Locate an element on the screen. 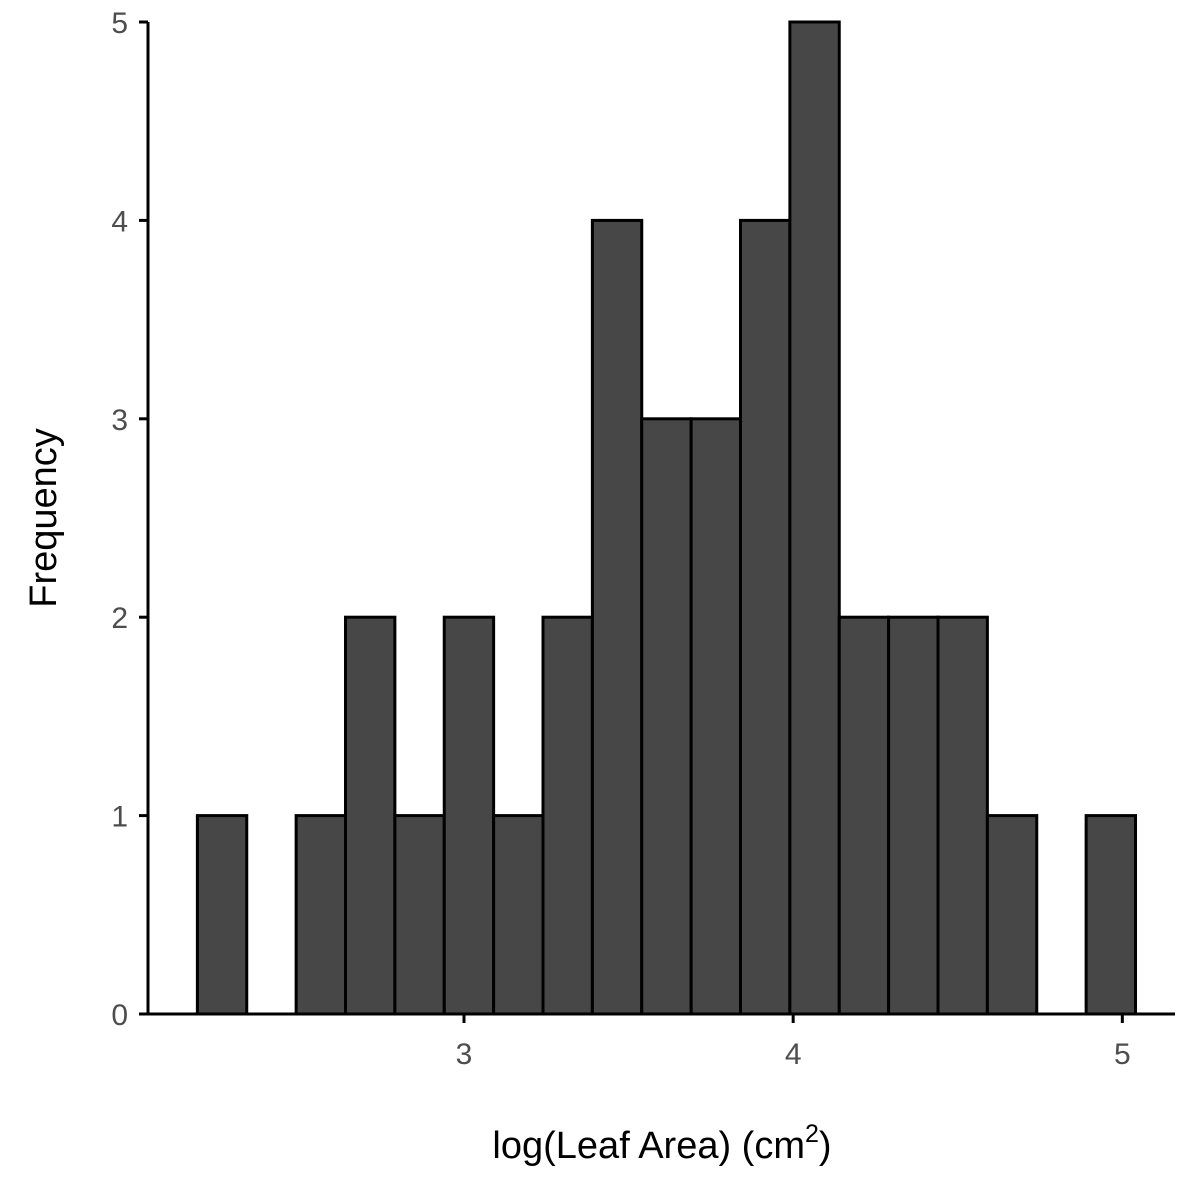 Image resolution: width=1200 pixels, height=1200 pixels. x-axis-title-main: log(Leaf Area) (cm is located at coordinates (648, 1146).